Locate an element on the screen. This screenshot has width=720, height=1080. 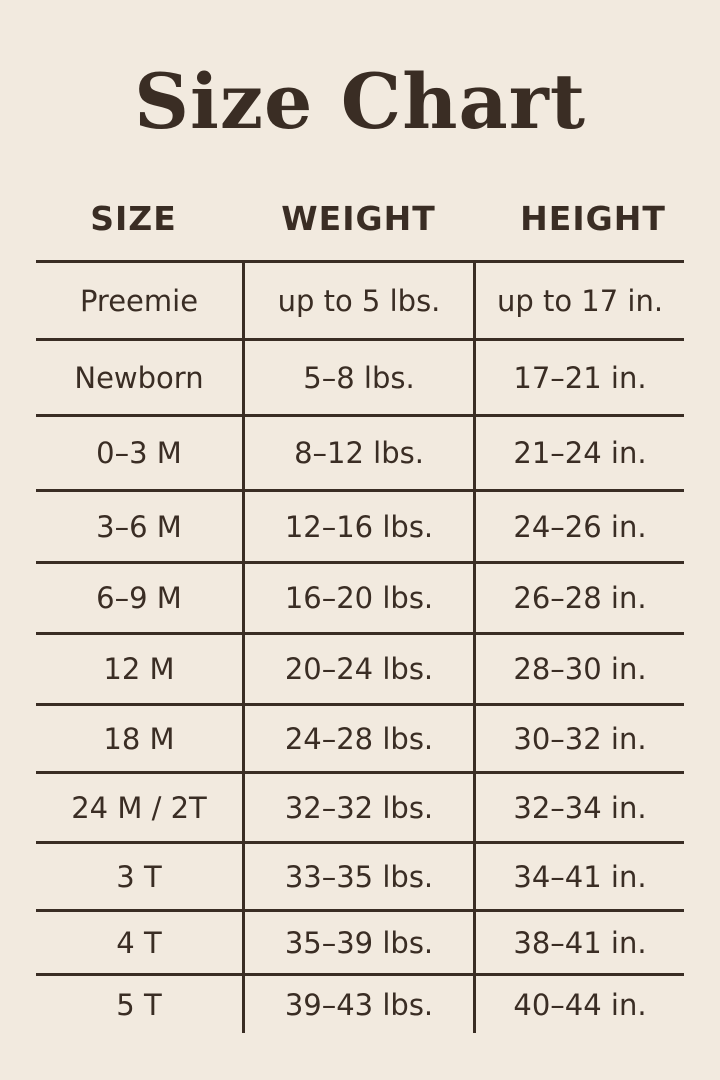
weight-cell: 33–35 lbs. is located at coordinates (359, 876).